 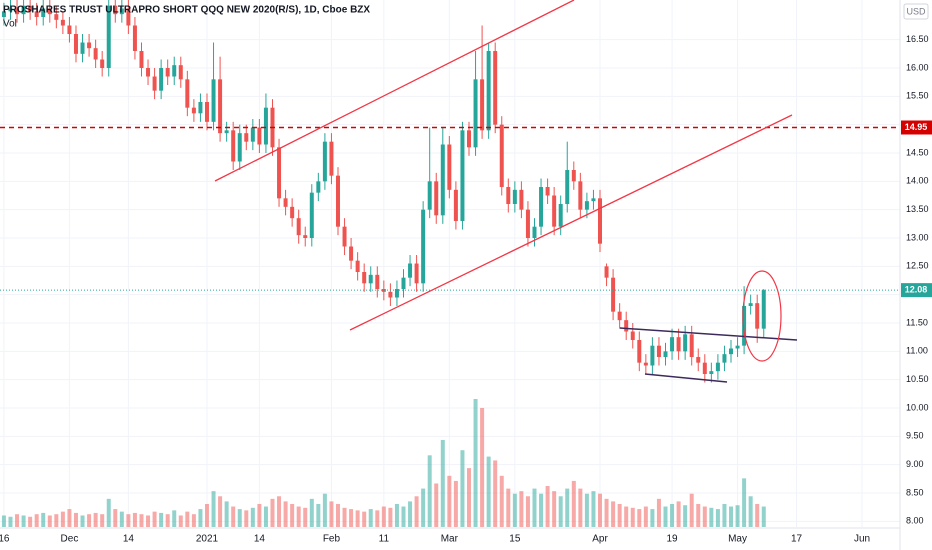 I want to click on y-tick-label: 10.00, so click(x=917, y=407).